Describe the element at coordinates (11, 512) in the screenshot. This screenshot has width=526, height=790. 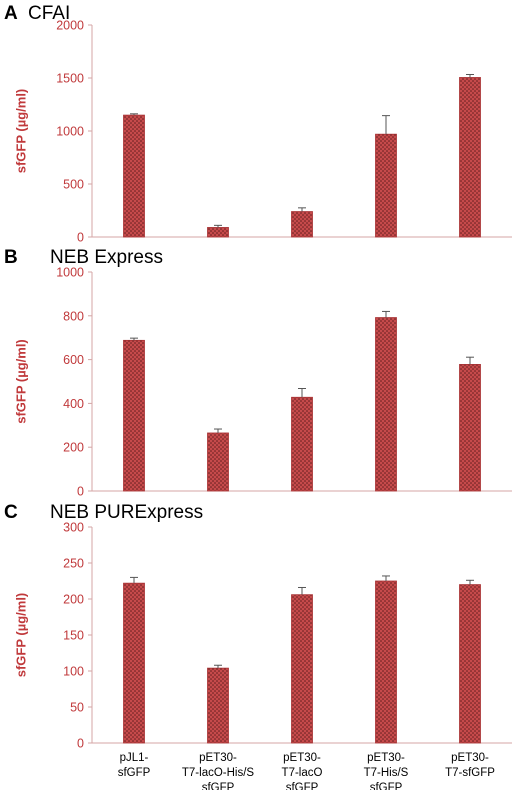
I see `panel-letter: C` at that location.